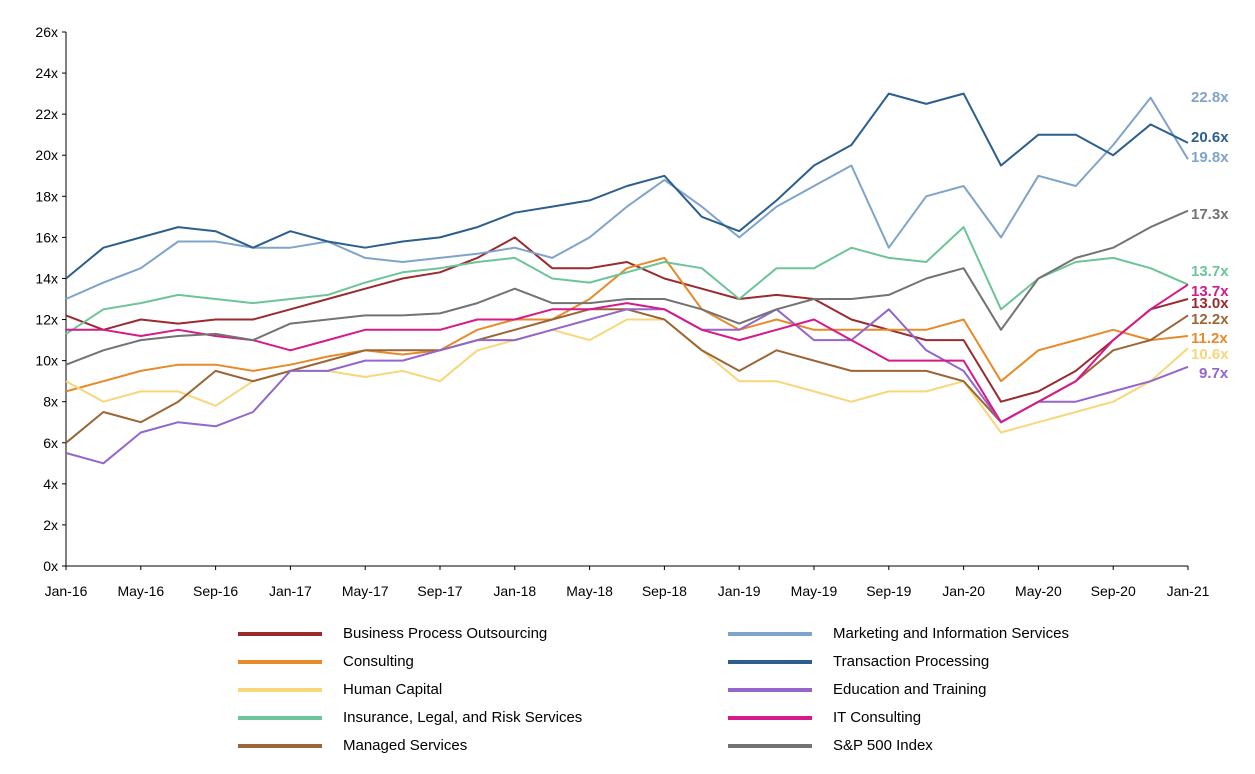 The image size is (1255, 774). What do you see at coordinates (405, 745) in the screenshot?
I see `legend-label: Managed Services` at bounding box center [405, 745].